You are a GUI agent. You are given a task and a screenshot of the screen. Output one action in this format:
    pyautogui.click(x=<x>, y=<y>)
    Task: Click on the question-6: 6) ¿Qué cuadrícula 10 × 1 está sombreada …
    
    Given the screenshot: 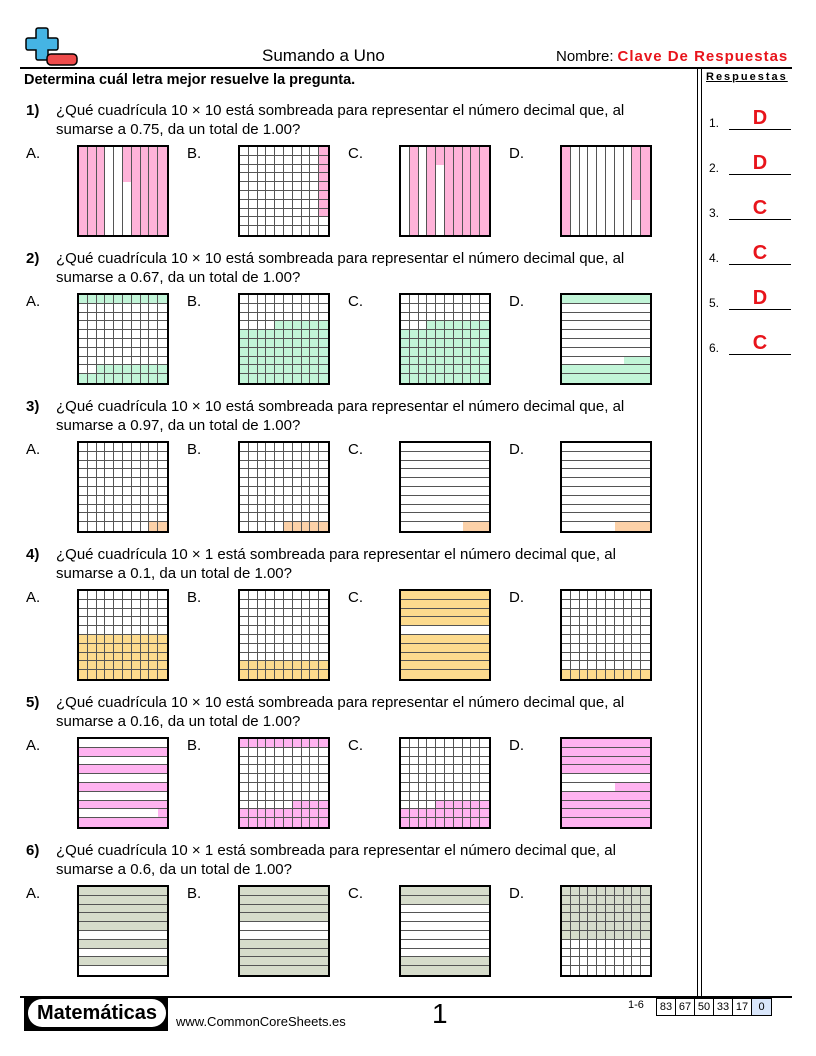 What is the action you would take?
    pyautogui.click(x=351, y=911)
    